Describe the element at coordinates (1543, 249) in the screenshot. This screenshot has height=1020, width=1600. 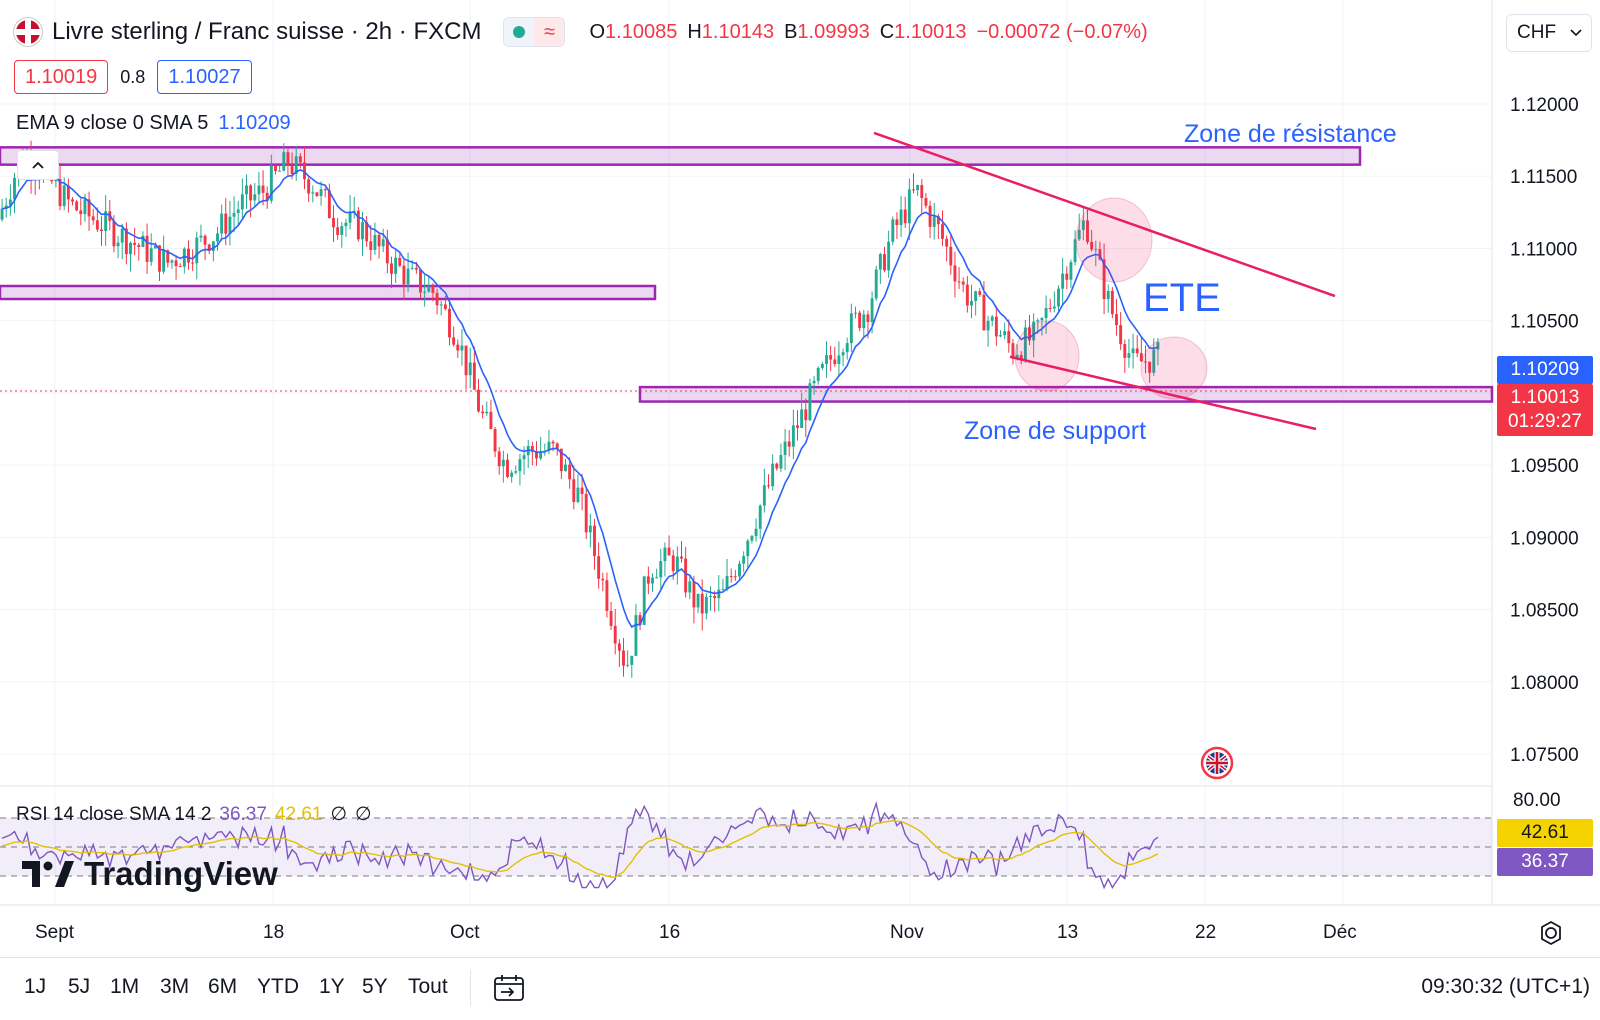
I see `price-tick-label: 1.11000` at that location.